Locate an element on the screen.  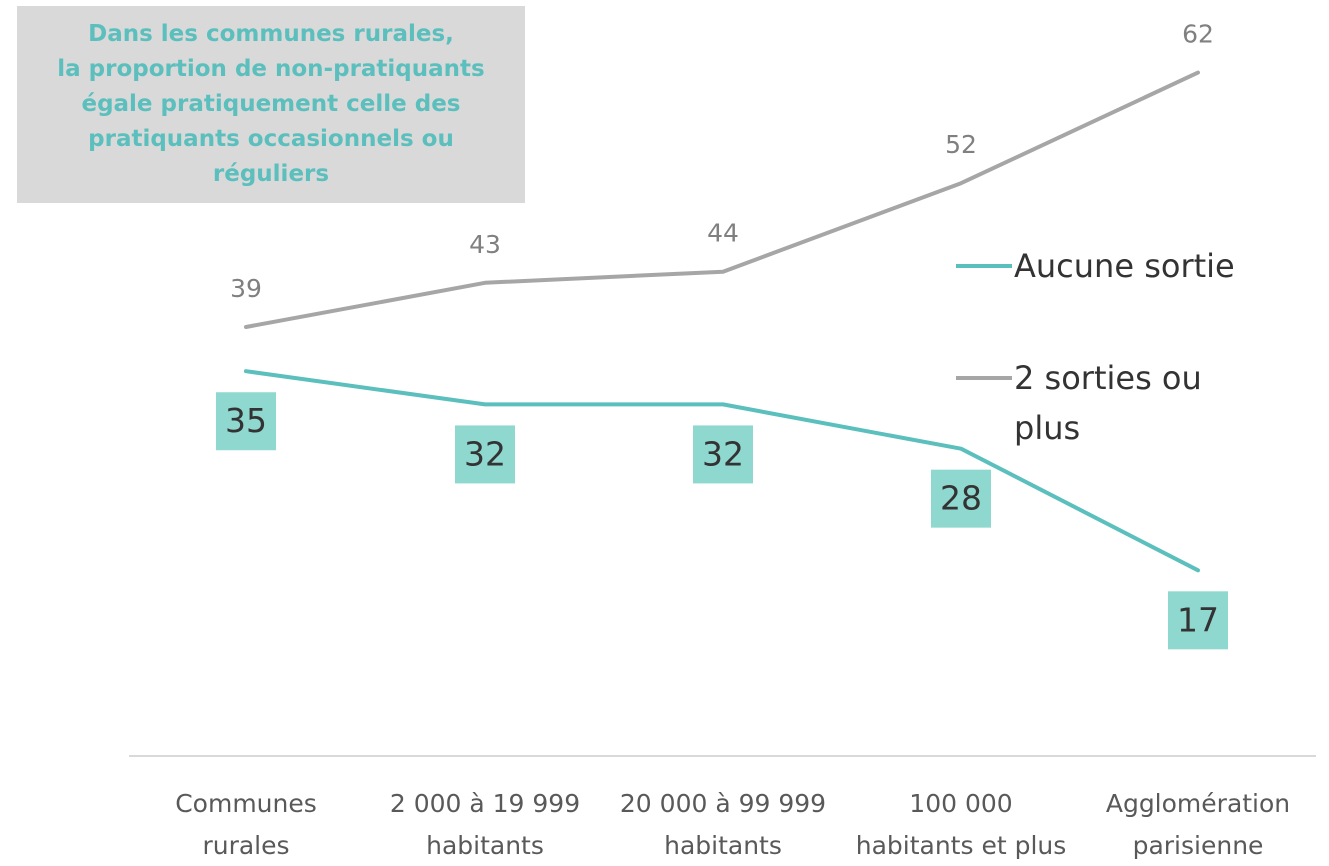
x-tick-label: Agglomération is located at coordinates (1198, 803).